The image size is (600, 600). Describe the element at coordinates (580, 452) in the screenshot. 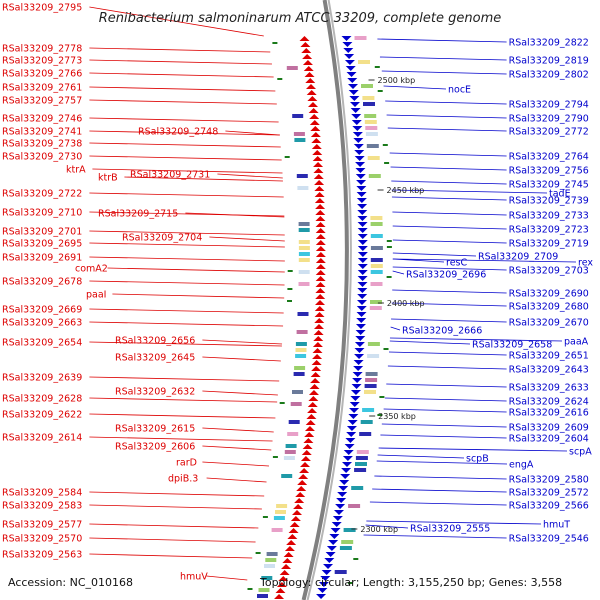

I see `right-gene-label: scpA` at that location.